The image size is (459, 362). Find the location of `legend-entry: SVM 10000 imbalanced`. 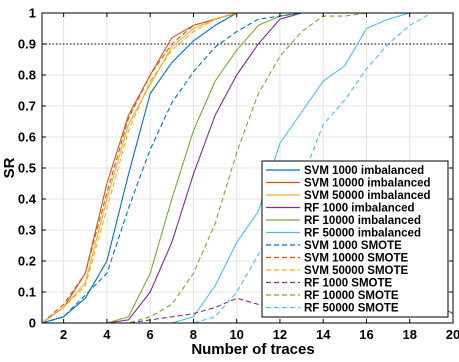

legend-entry: SVM 10000 imbalanced is located at coordinates (367, 184).